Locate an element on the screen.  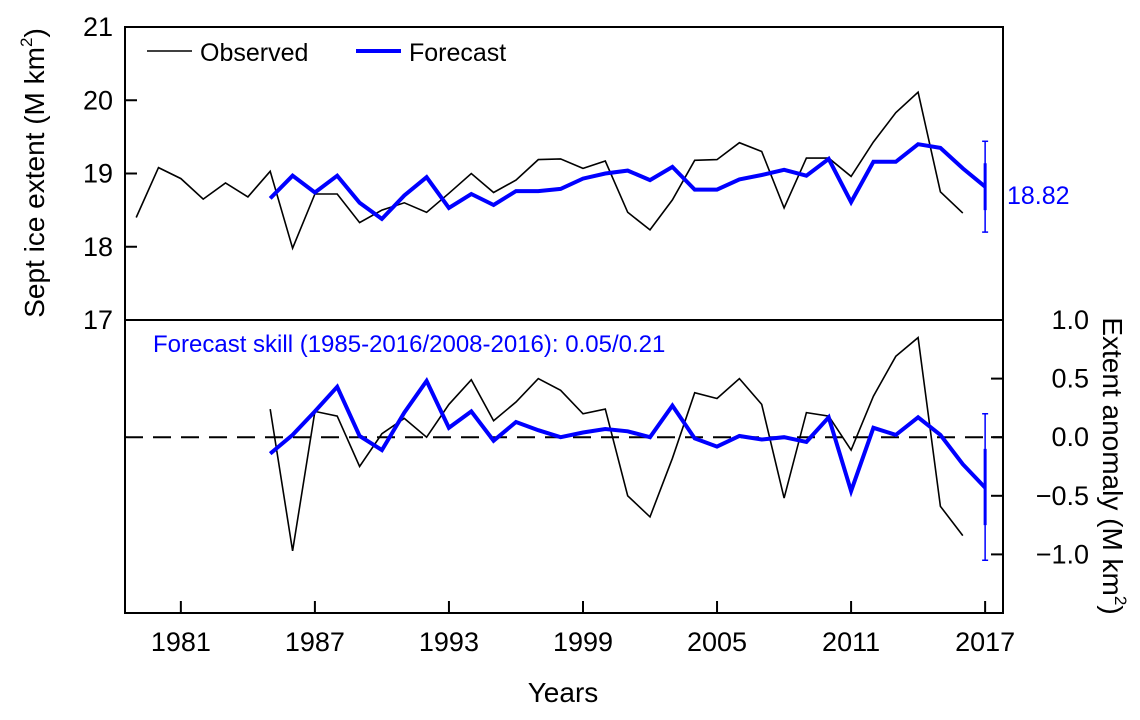
top-y-tick-label: 20 is located at coordinates (98, 100).